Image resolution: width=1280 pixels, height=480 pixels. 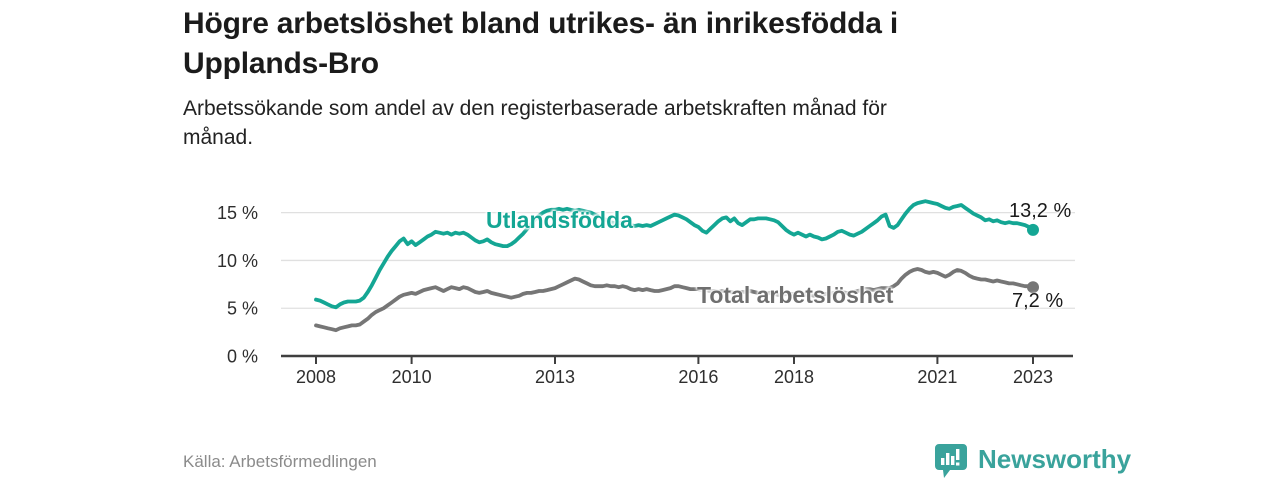 I want to click on newsworthy-logo-icon, so click(x=951, y=461).